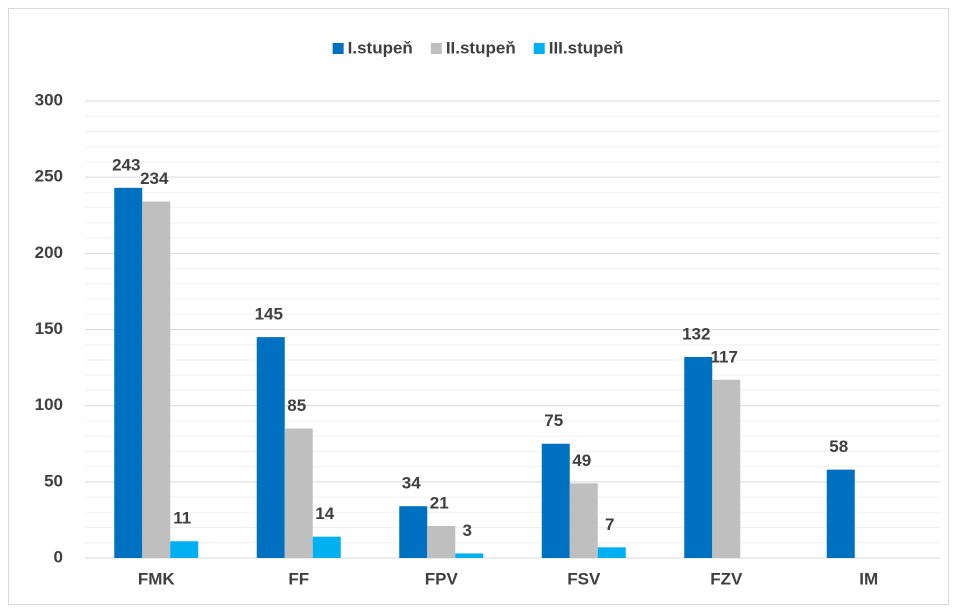  Describe the element at coordinates (49, 328) in the screenshot. I see `y-tick-label: 150` at that location.